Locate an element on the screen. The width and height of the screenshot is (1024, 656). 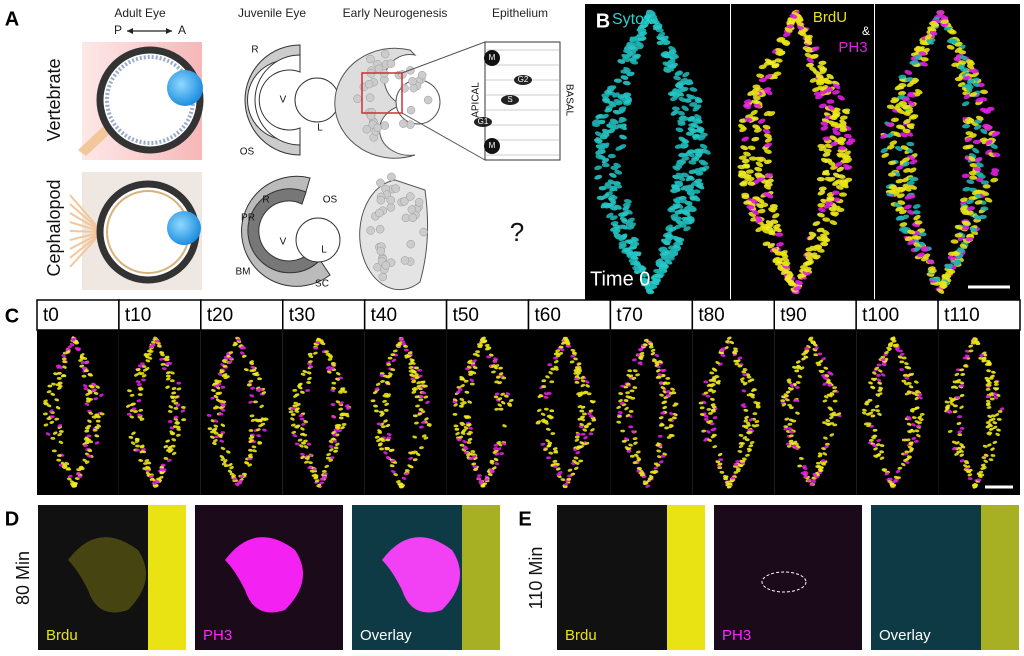
micrograph is located at coordinates (897, 412).